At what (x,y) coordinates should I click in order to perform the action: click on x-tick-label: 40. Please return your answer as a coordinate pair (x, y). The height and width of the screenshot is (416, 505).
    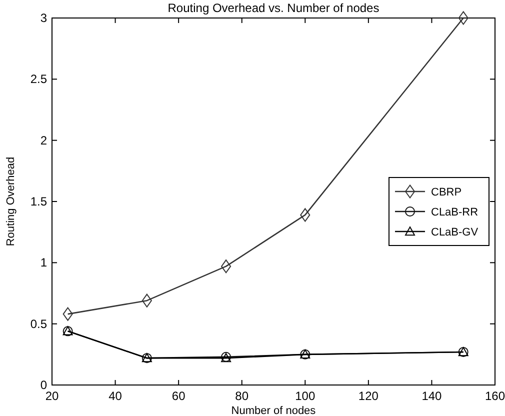
    Looking at the image, I should click on (115, 396).